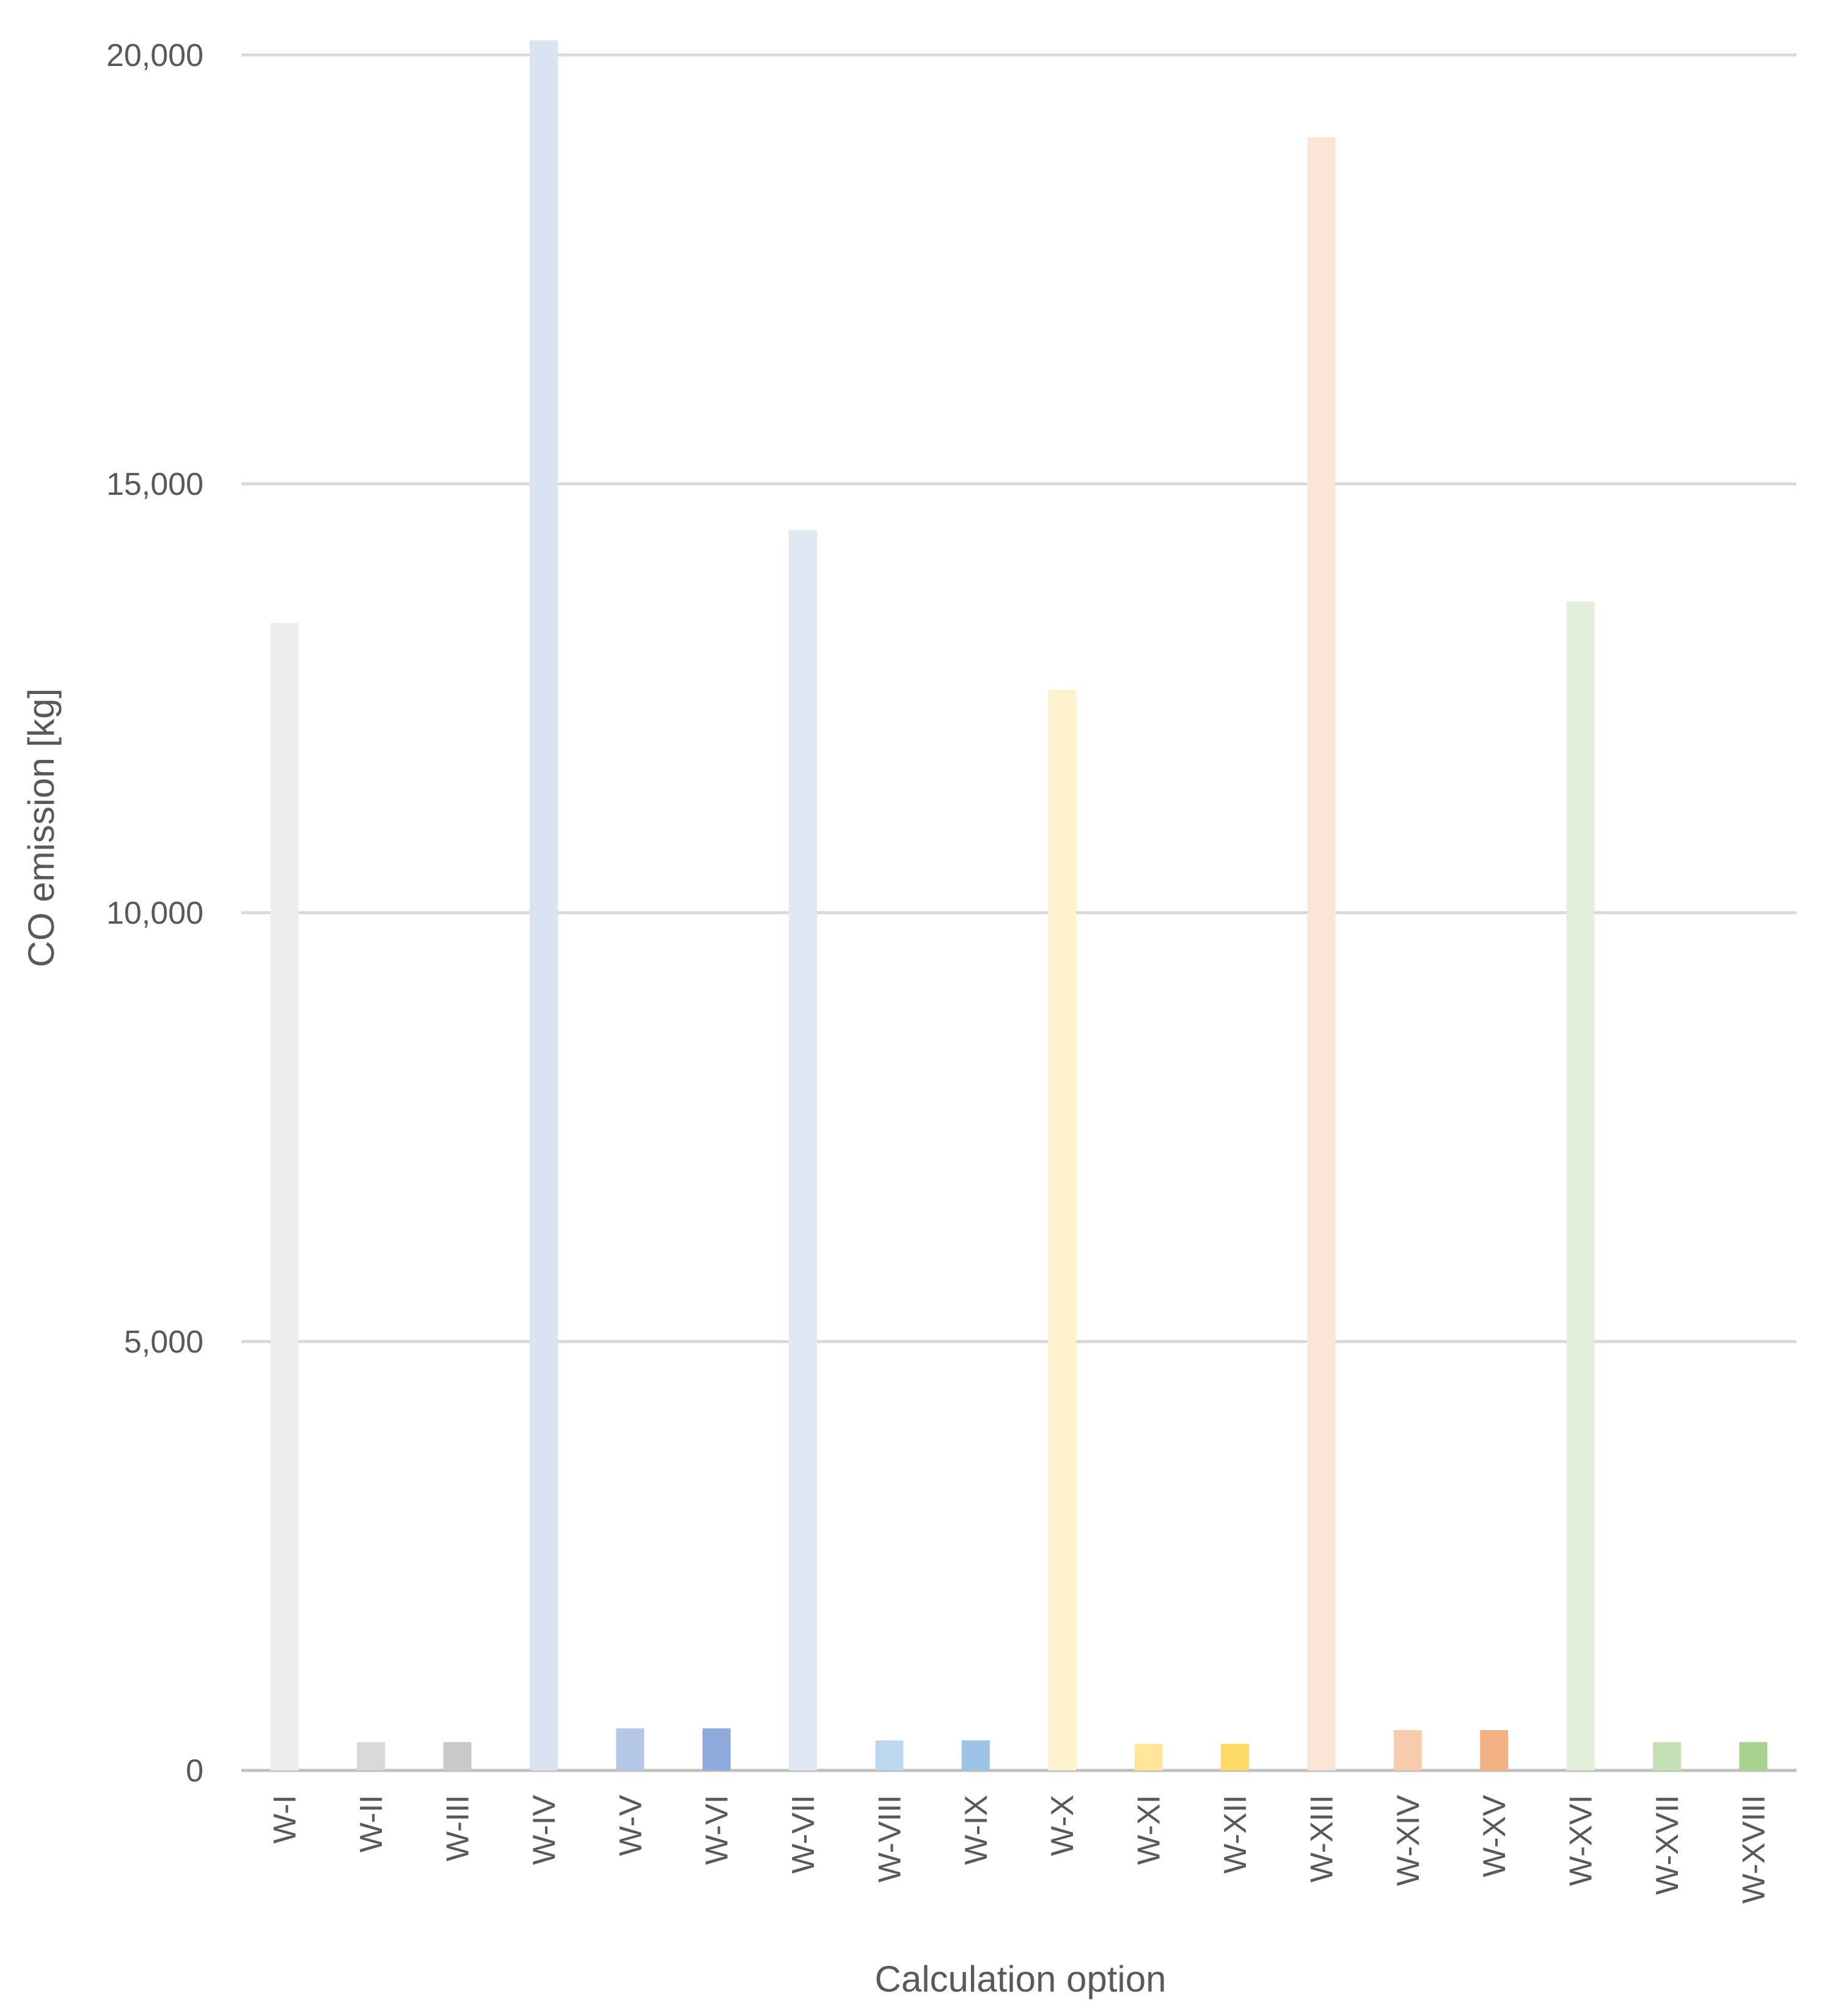 This screenshot has height=2016, width=1835. I want to click on bar-w-xvi, so click(1580, 1185).